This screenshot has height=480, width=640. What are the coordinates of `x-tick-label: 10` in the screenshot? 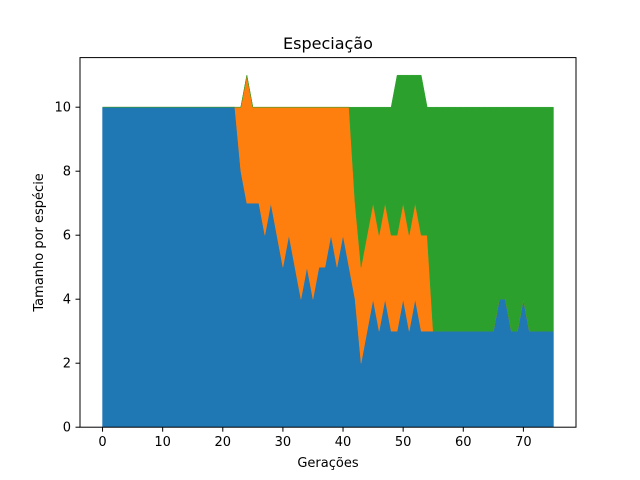 It's located at (162, 442).